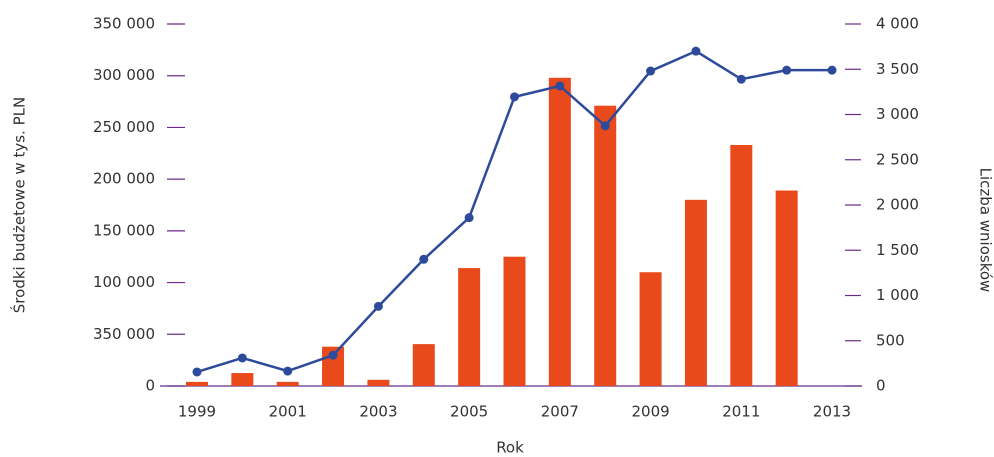  Describe the element at coordinates (124, 282) in the screenshot. I see `y-tick-label: 100 000` at that location.